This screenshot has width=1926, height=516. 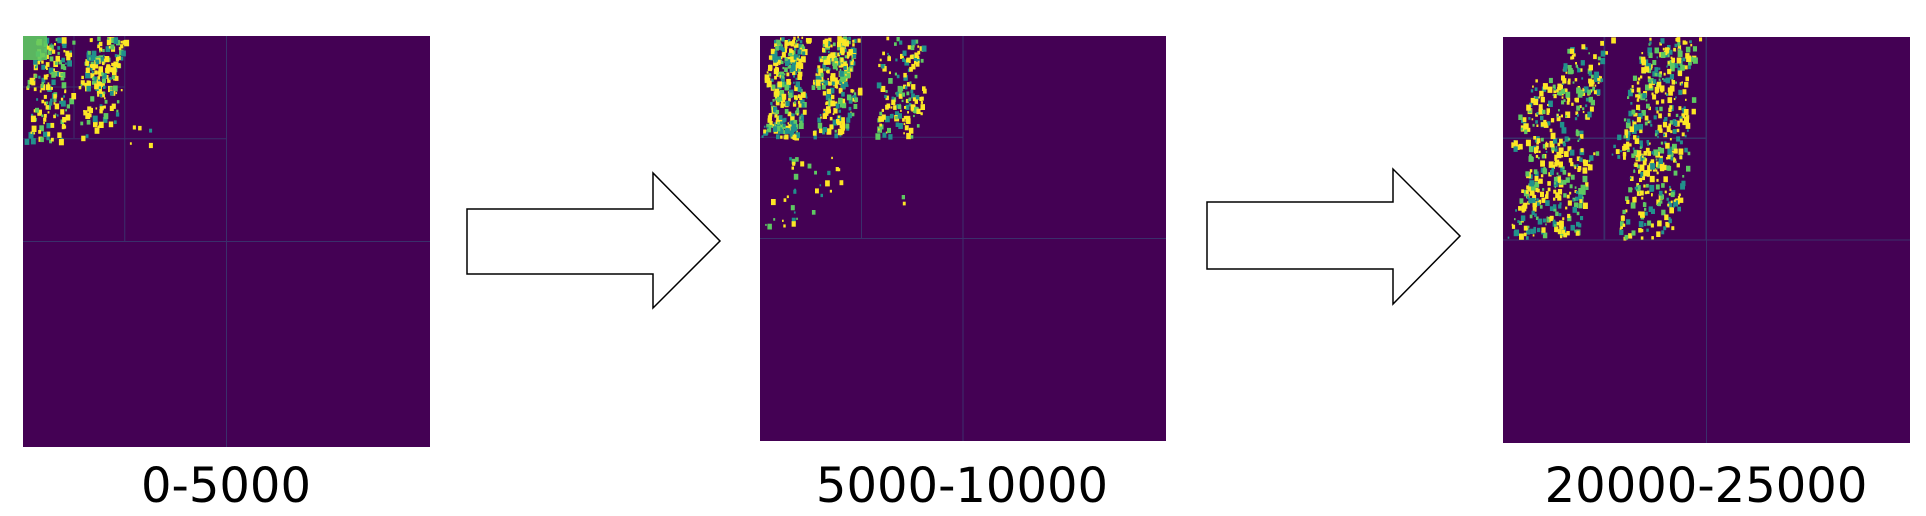 What do you see at coordinates (225, 486) in the screenshot?
I see `panel-1-caption: 0-5000` at bounding box center [225, 486].